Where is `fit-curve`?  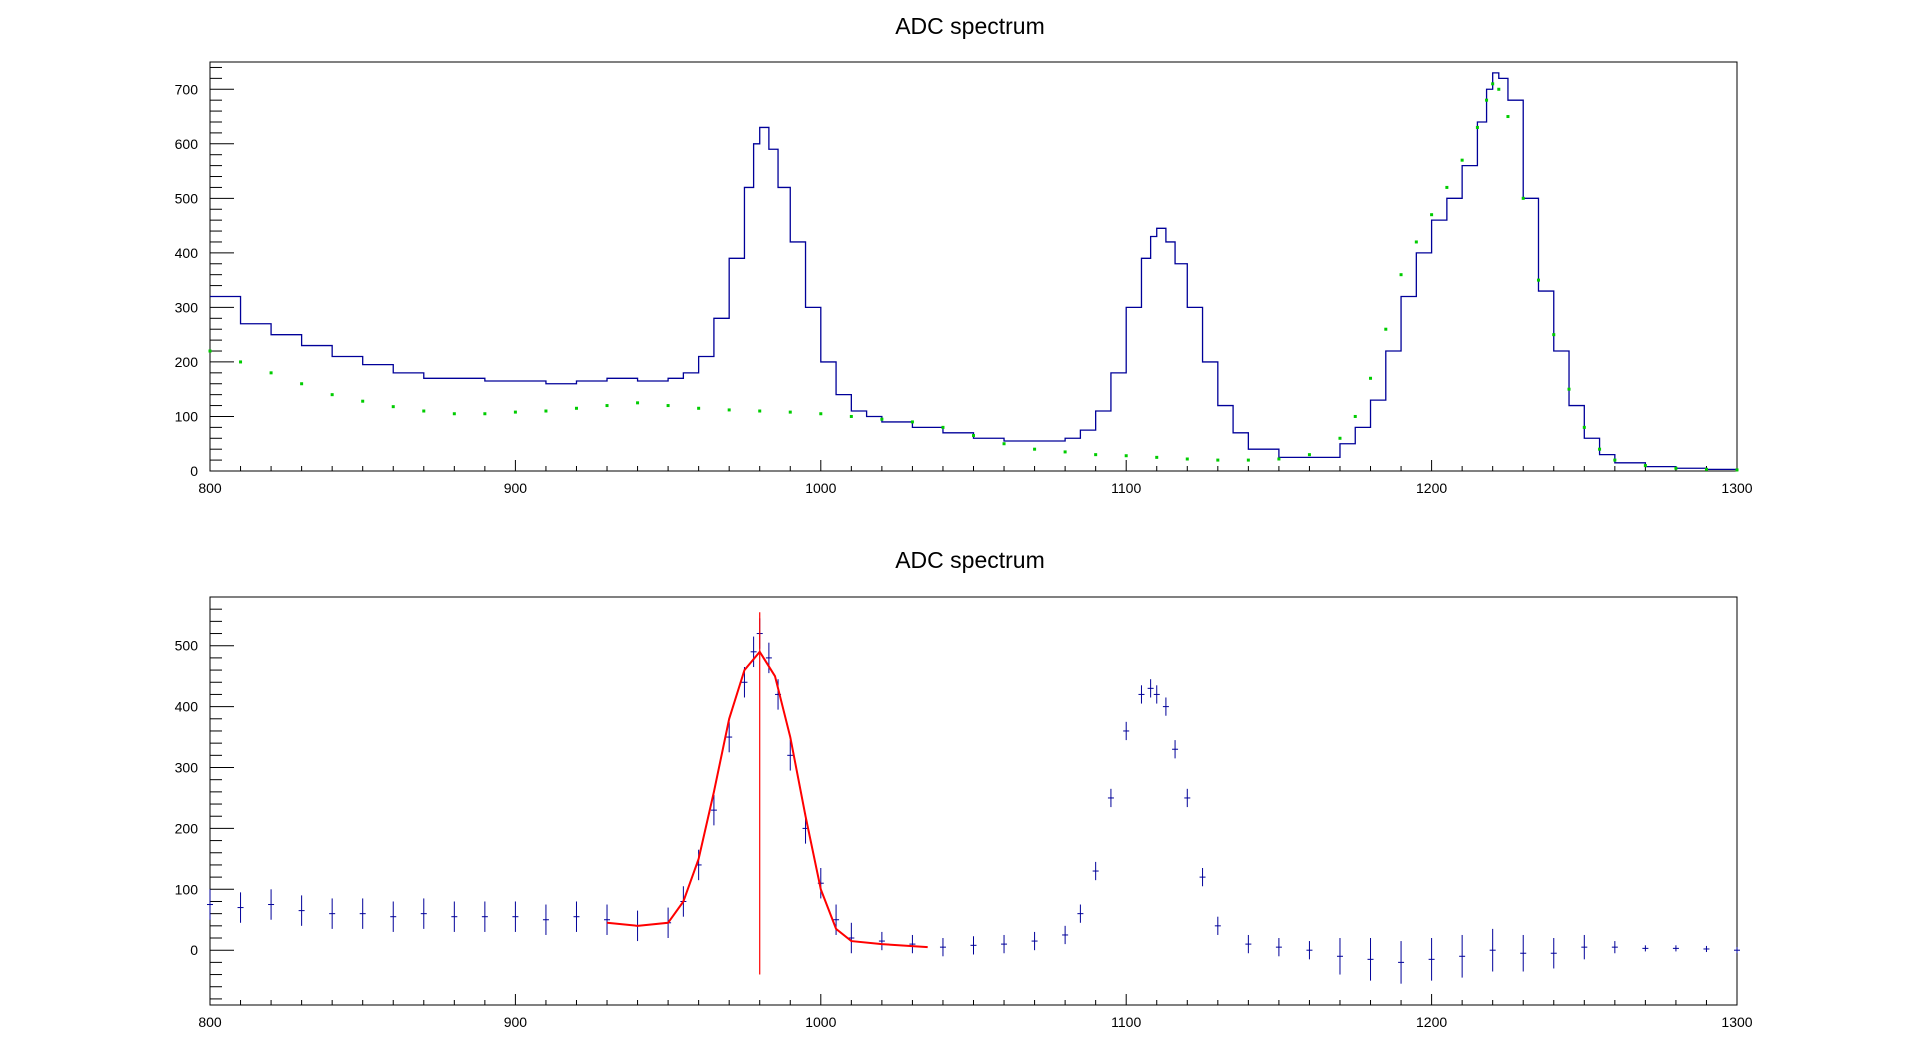
fit-curve is located at coordinates (767, 799).